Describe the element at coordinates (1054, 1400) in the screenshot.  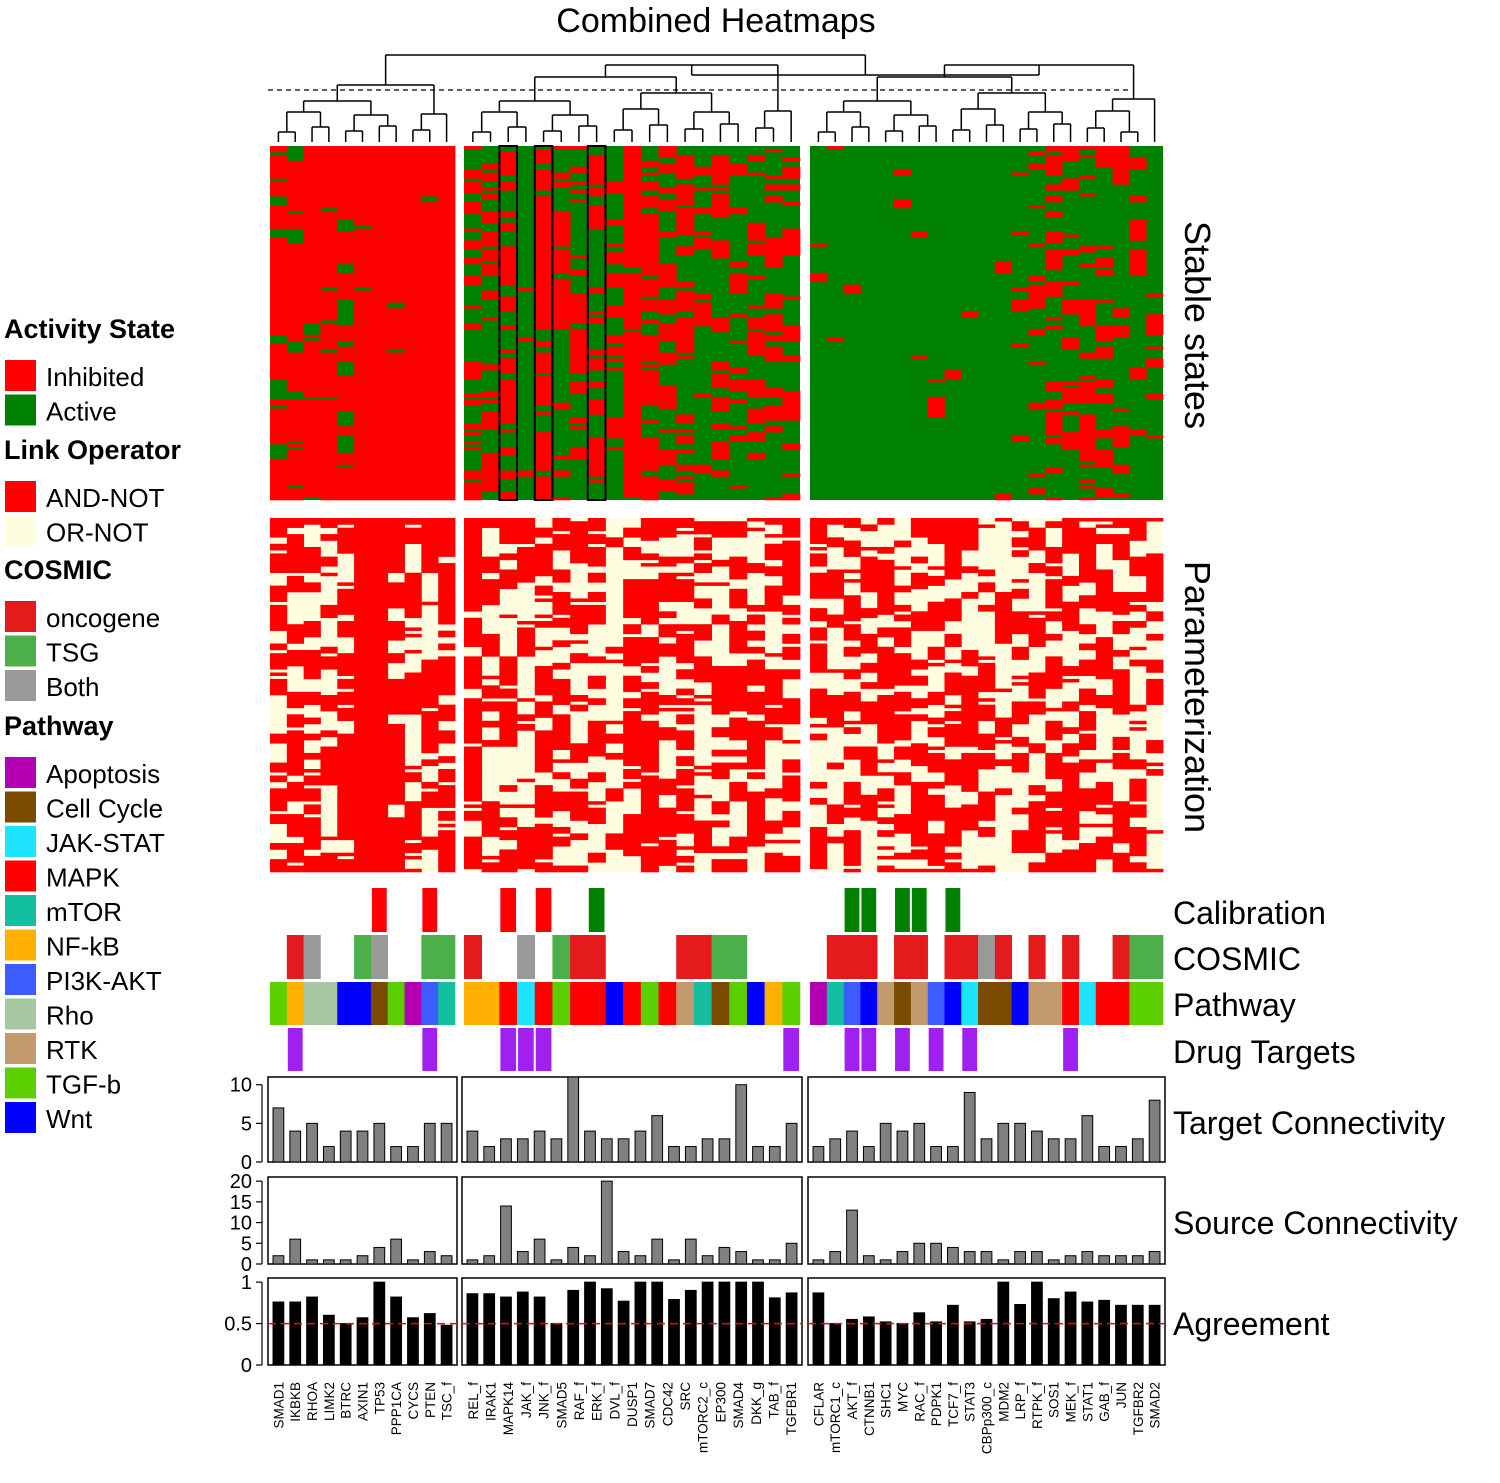
I see `node-label: SOS1` at that location.